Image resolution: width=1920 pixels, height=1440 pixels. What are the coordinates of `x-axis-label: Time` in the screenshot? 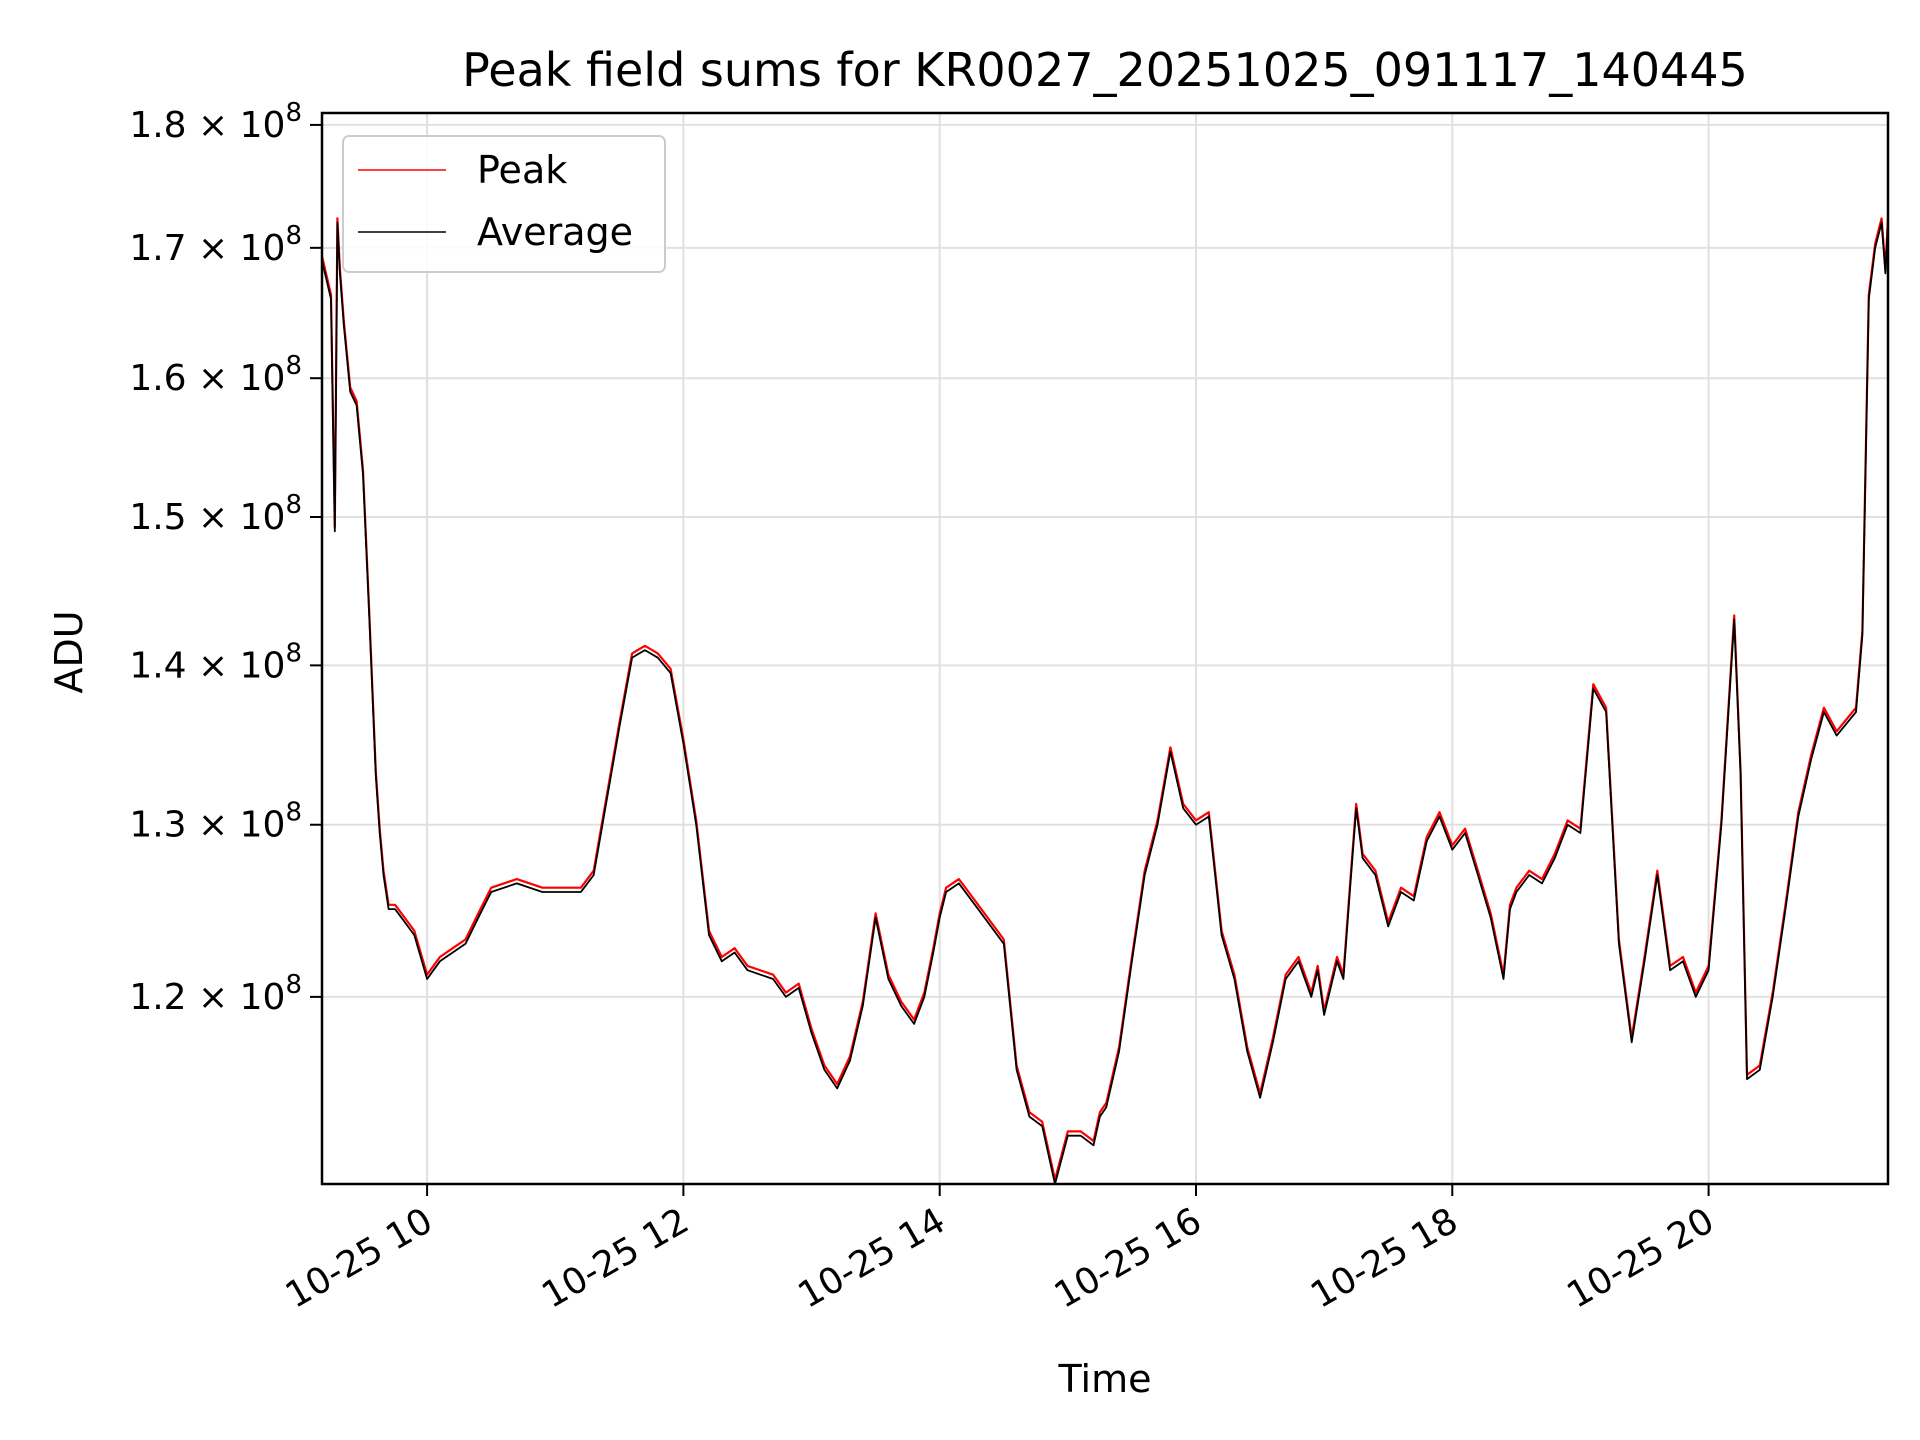 It's located at (1105, 1379).